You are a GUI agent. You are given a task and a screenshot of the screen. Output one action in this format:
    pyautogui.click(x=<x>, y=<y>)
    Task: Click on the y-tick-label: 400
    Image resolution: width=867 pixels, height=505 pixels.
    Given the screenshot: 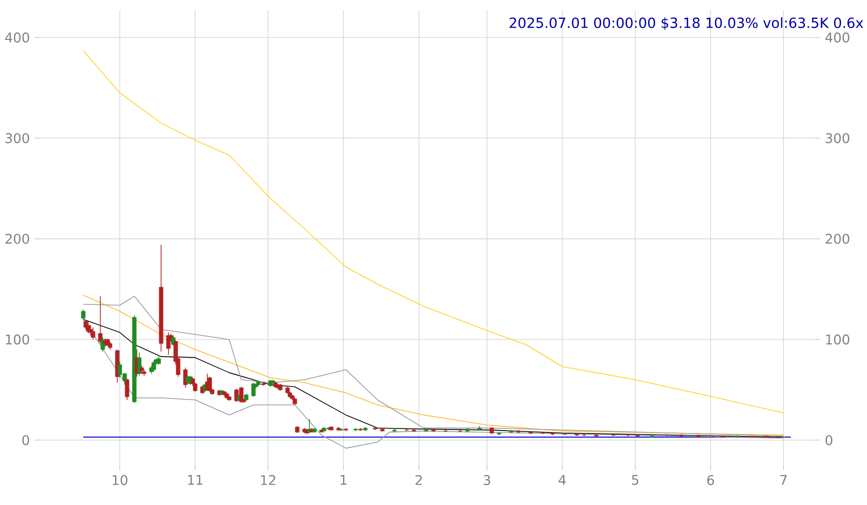 What is the action you would take?
    pyautogui.click(x=17, y=37)
    